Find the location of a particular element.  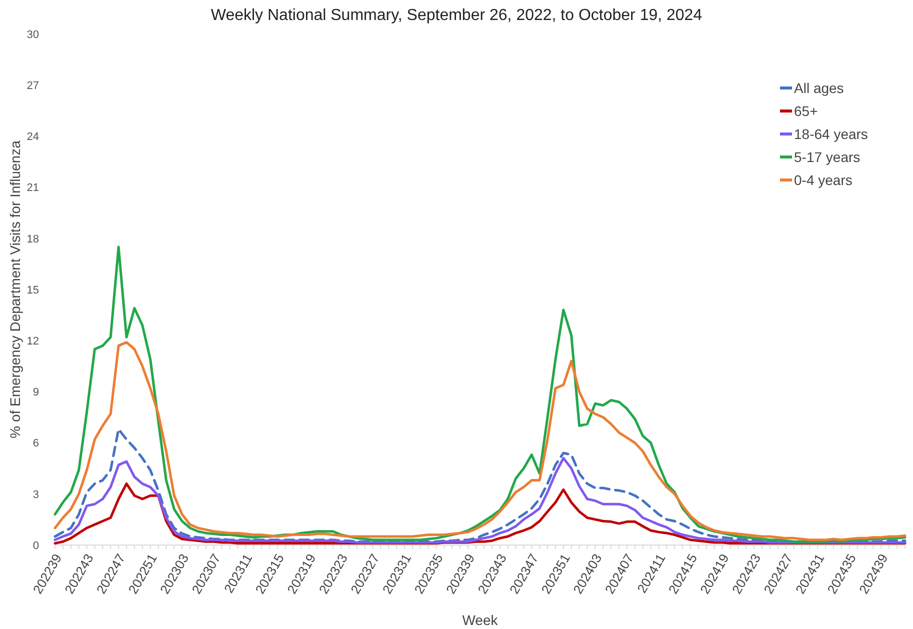

y-tick-label: 18 is located at coordinates (32, 239).